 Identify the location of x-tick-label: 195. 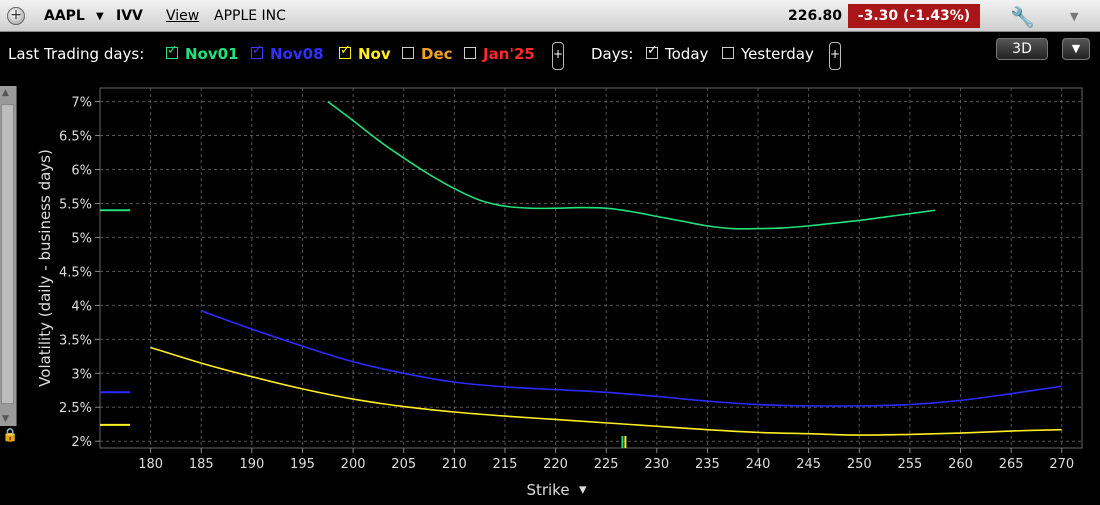
(302, 464).